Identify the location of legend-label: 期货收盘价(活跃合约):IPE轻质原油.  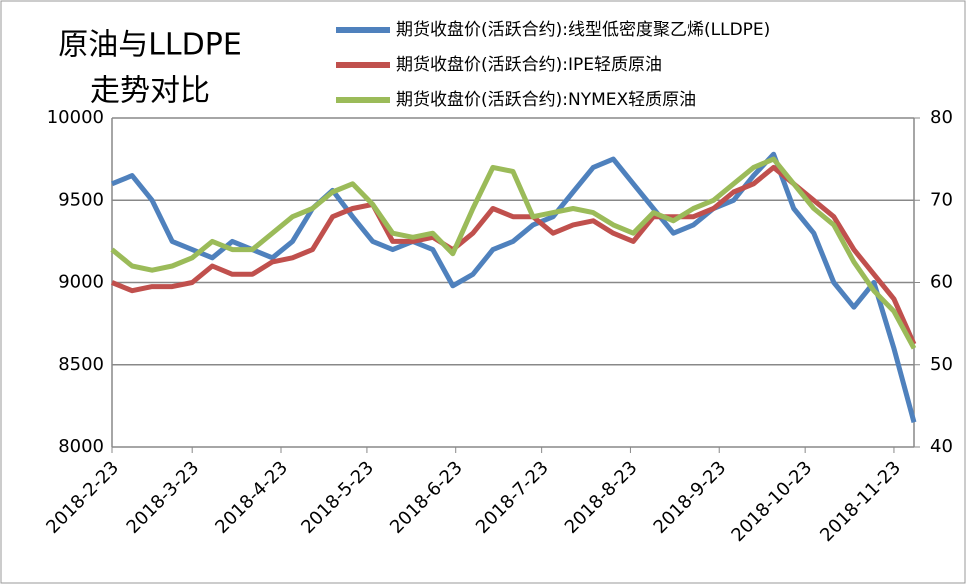
(529, 65).